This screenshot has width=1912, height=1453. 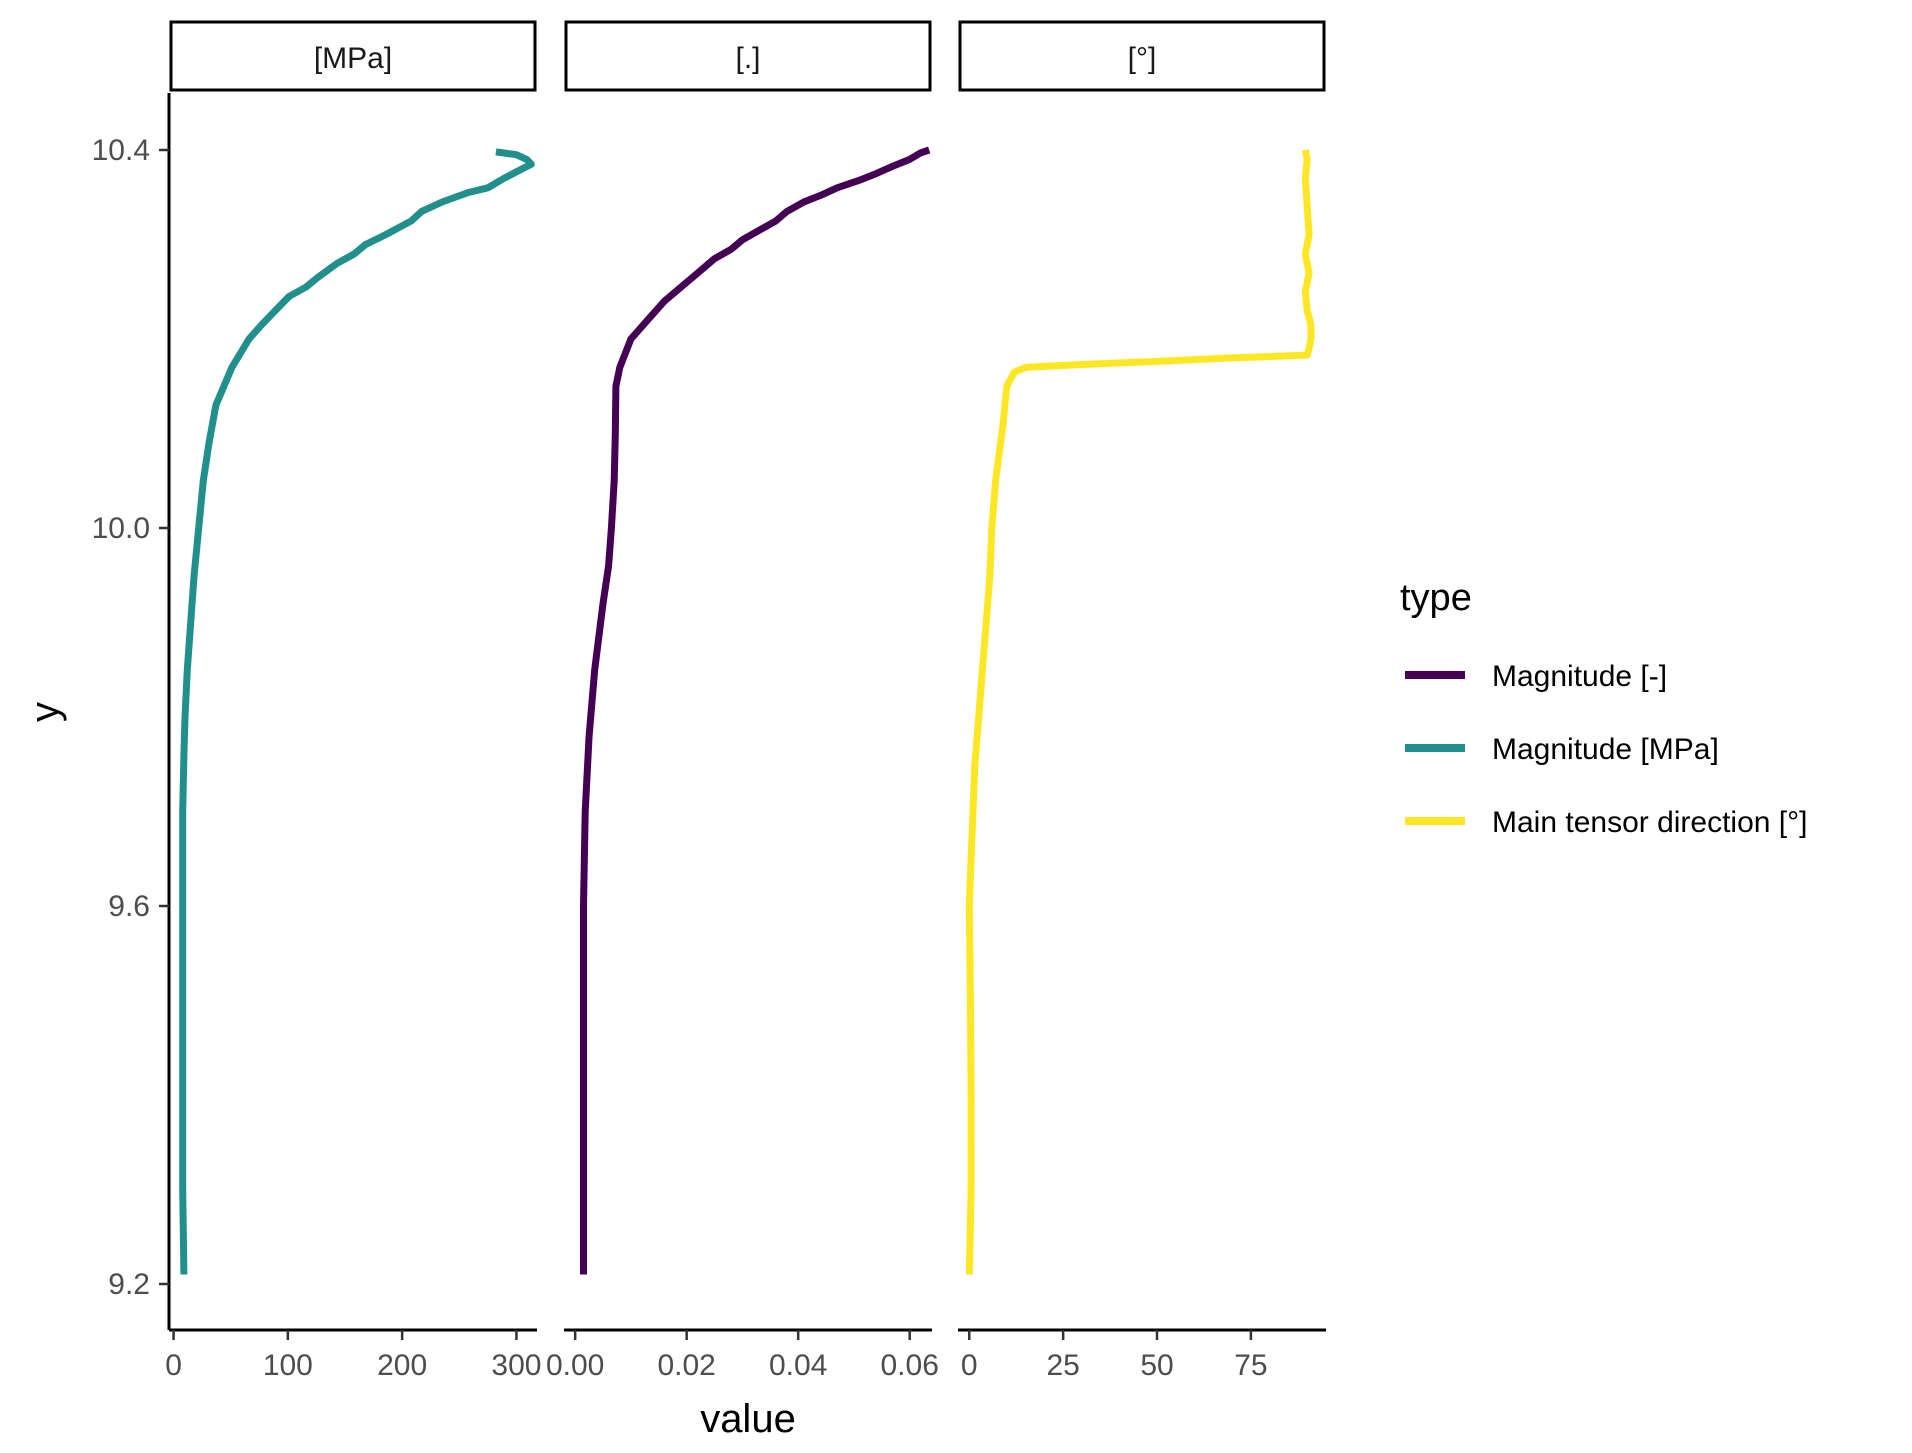 I want to click on facet-strip-label: [.], so click(x=747, y=58).